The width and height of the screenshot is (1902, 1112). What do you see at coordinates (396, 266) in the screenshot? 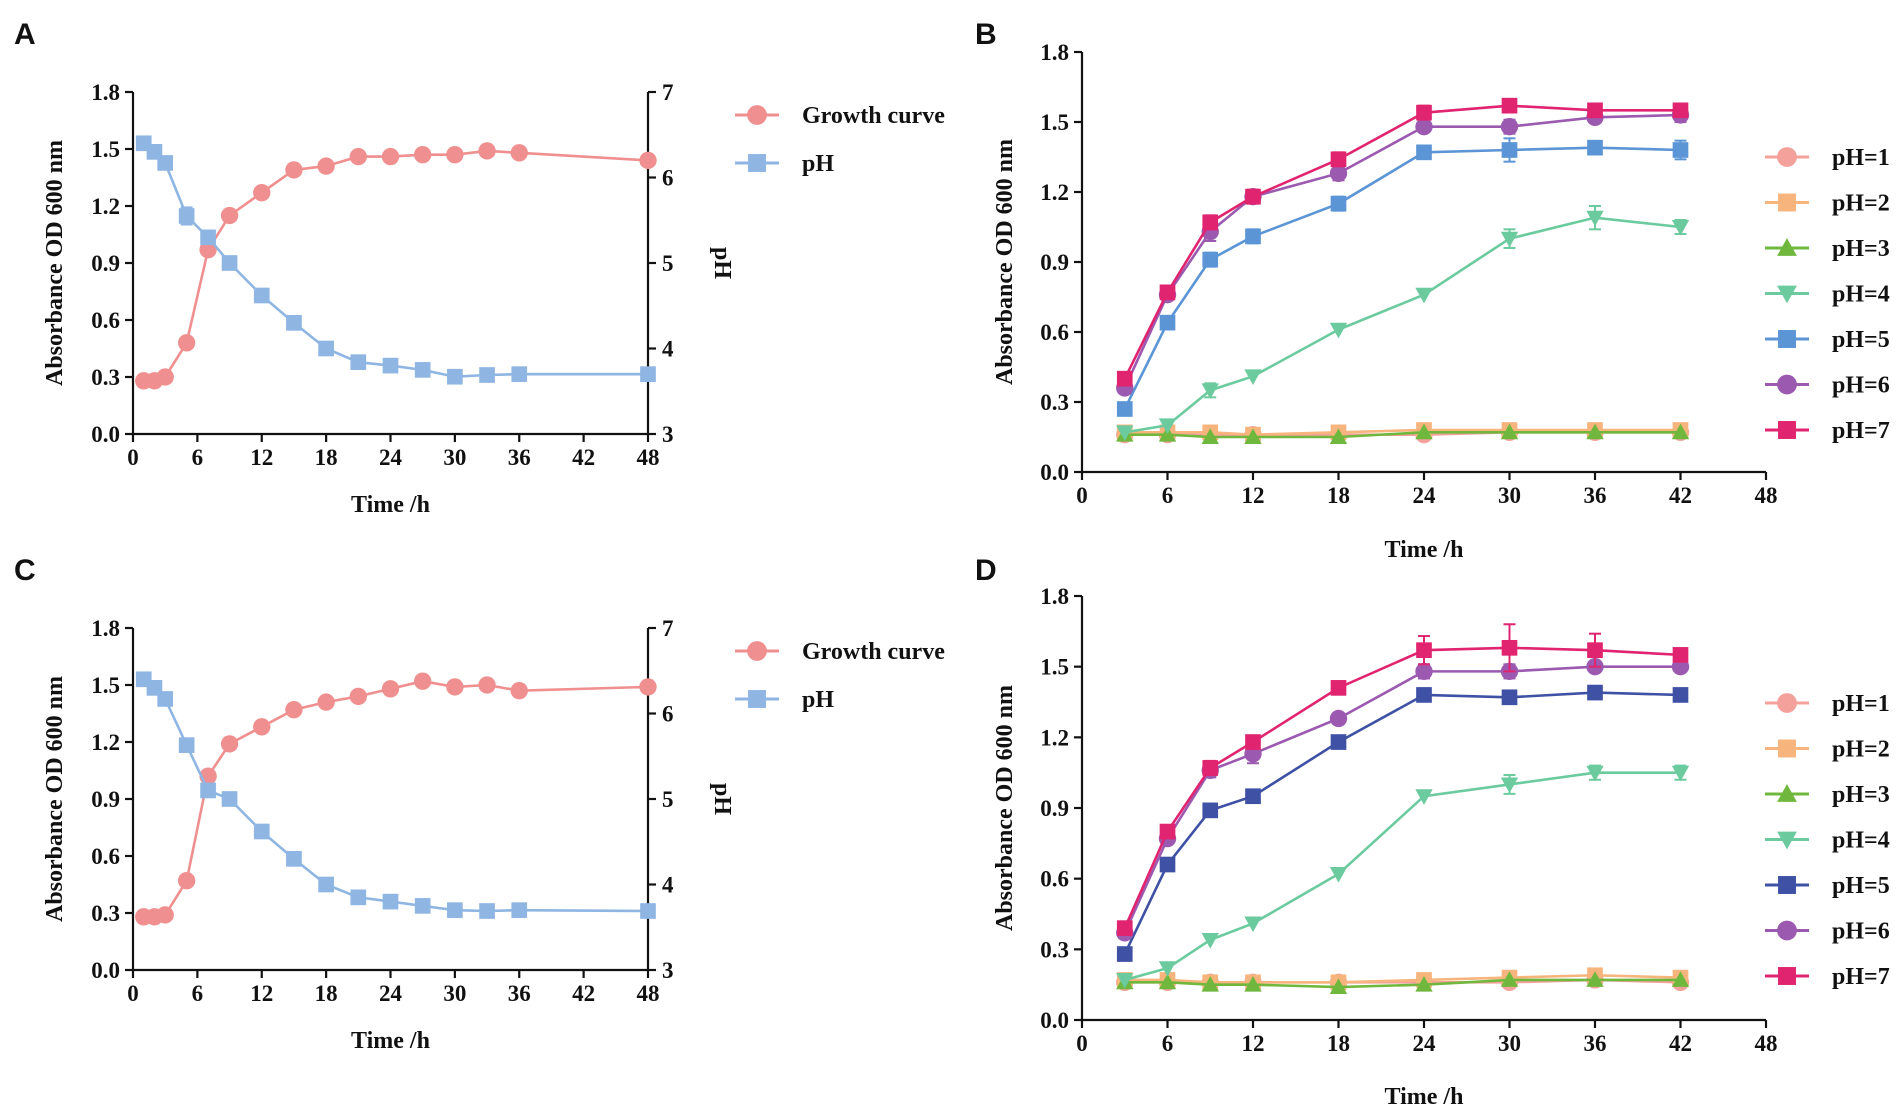
I see `series-growth-curve` at bounding box center [396, 266].